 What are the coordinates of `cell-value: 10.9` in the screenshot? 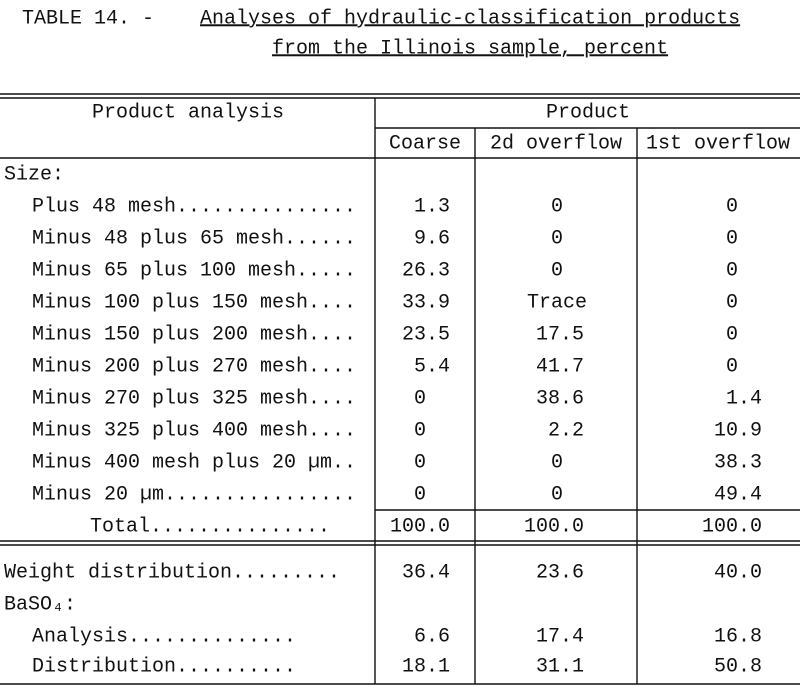 It's located at (738, 430).